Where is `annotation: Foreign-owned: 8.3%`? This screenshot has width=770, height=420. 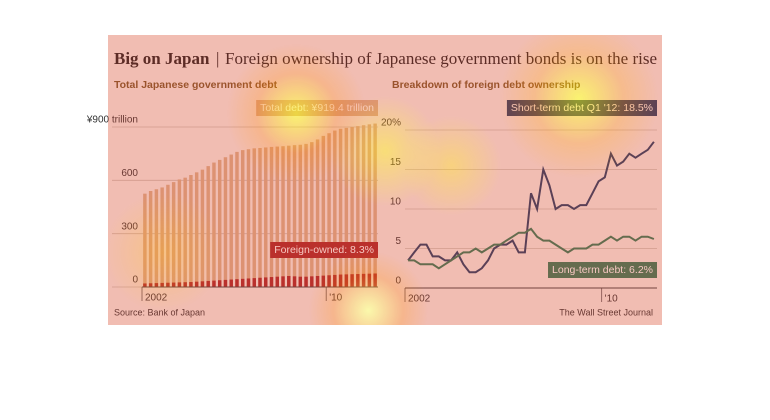
annotation: Foreign-owned: 8.3% is located at coordinates (324, 250).